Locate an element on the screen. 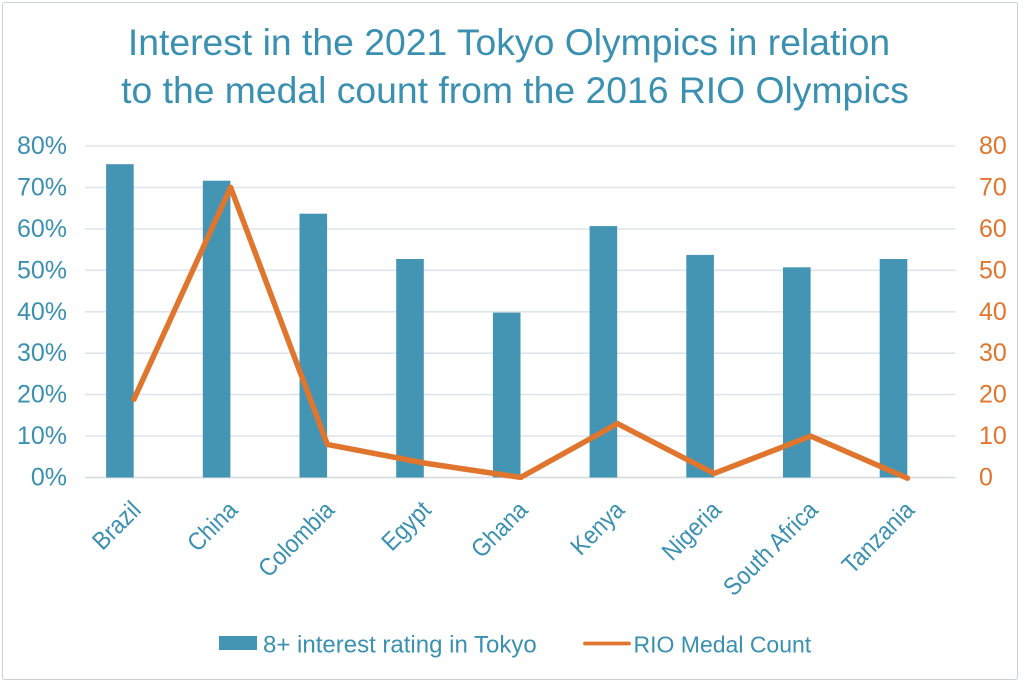 The width and height of the screenshot is (1024, 685). svg-text: 50% is located at coordinates (42, 270).